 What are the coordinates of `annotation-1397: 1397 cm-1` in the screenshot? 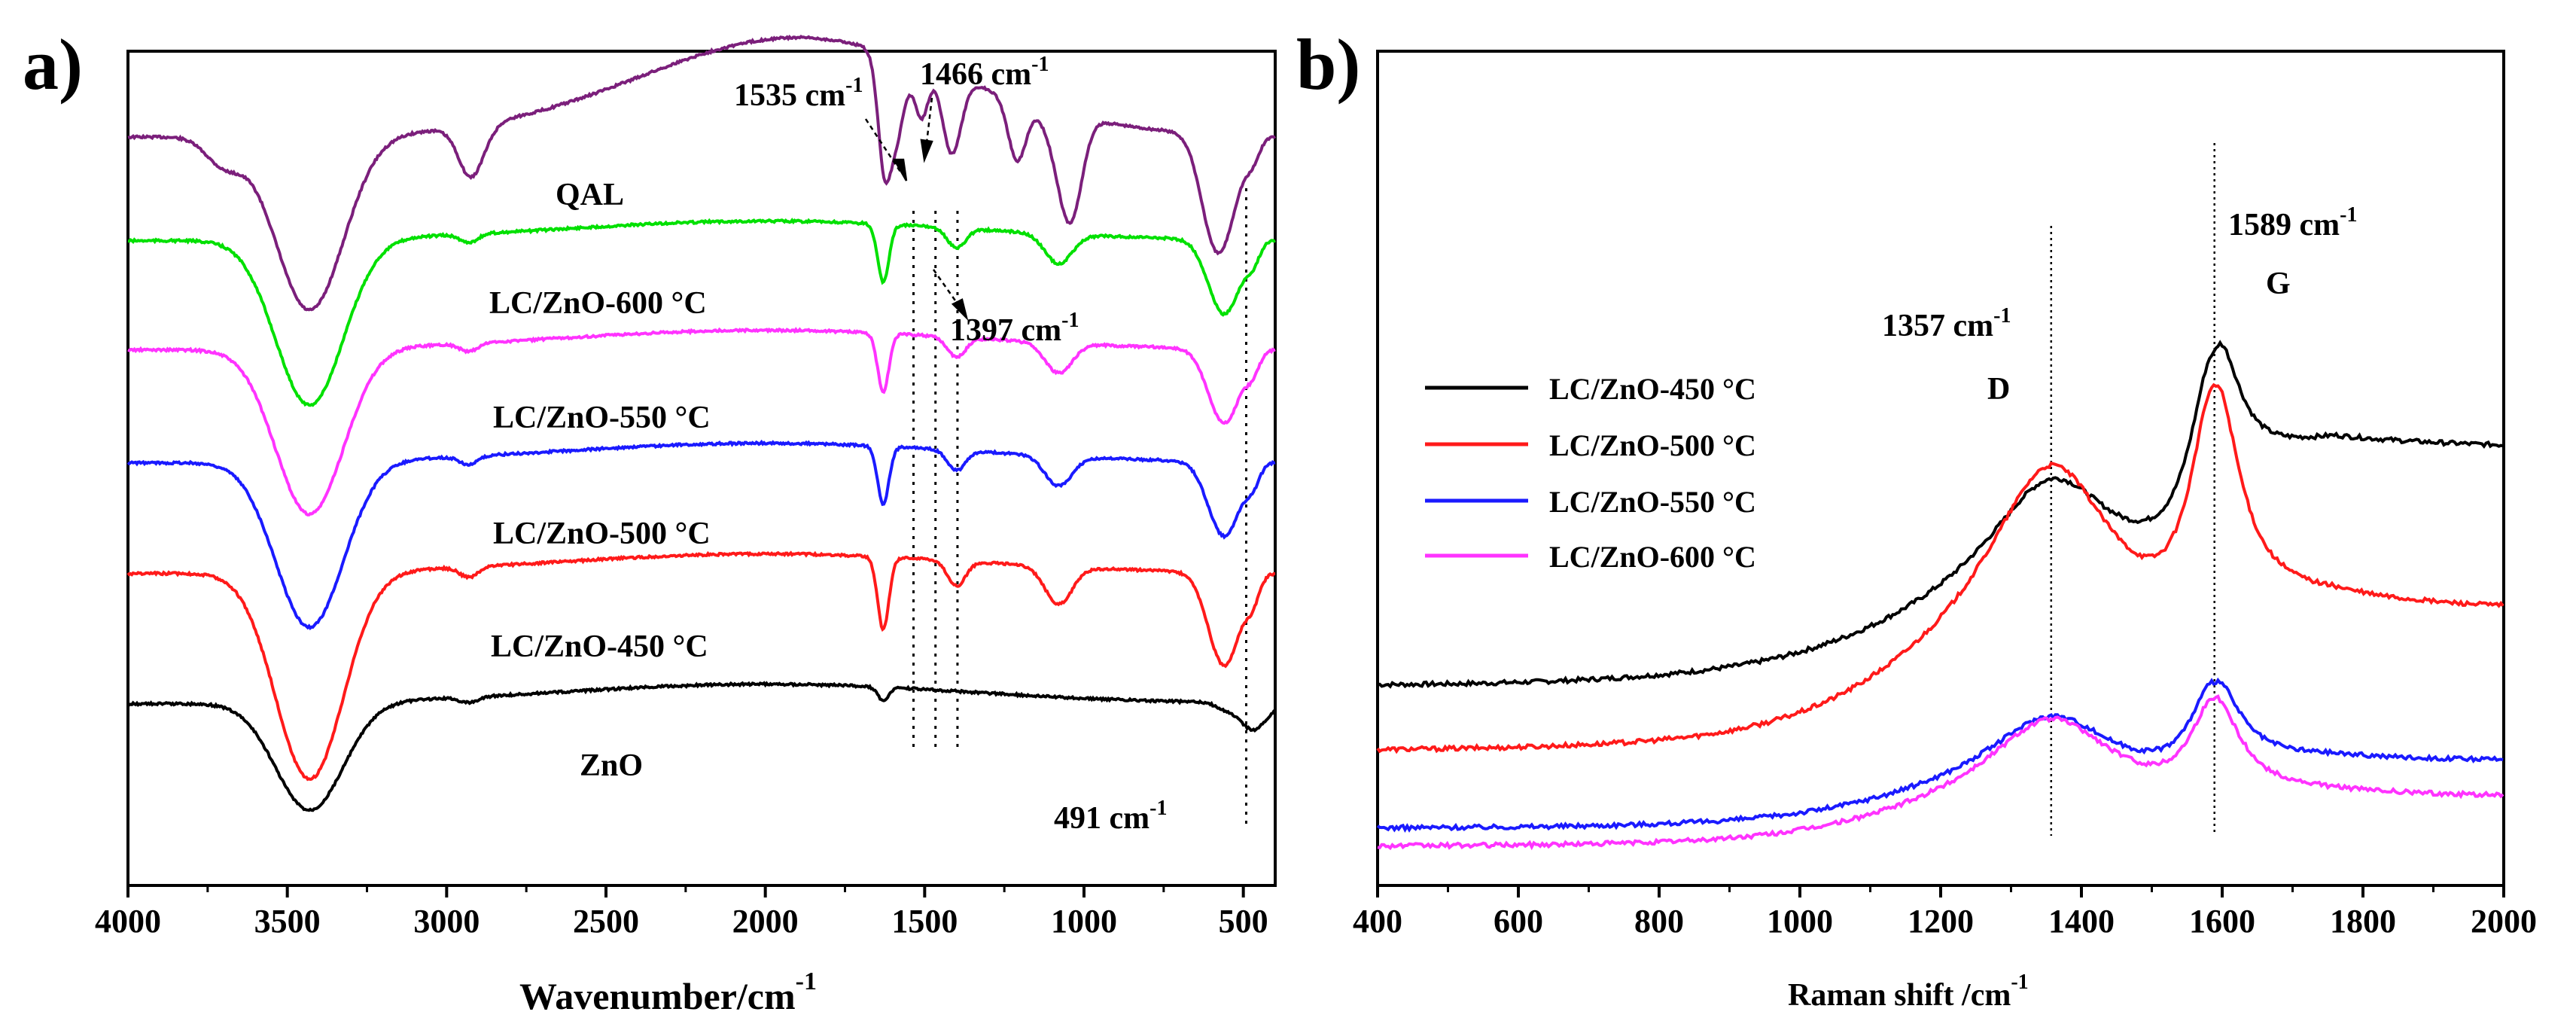 It's located at (1015, 328).